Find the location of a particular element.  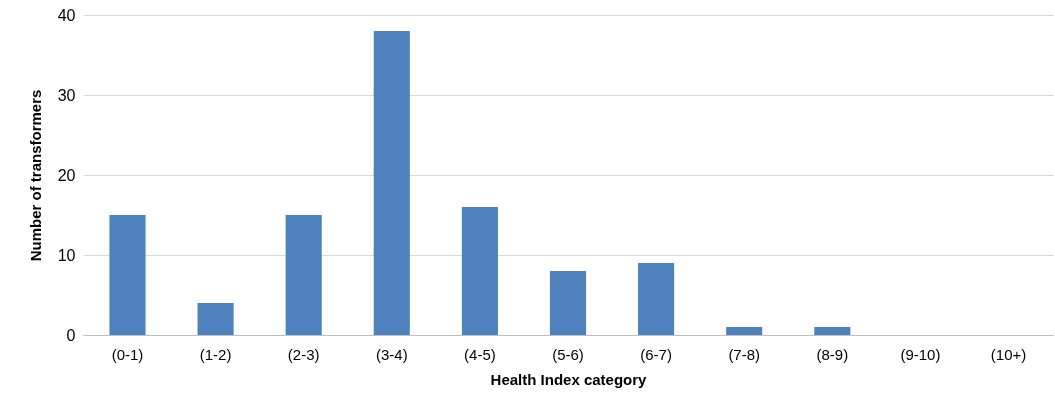

x-tick-label: (10+) is located at coordinates (1008, 354).